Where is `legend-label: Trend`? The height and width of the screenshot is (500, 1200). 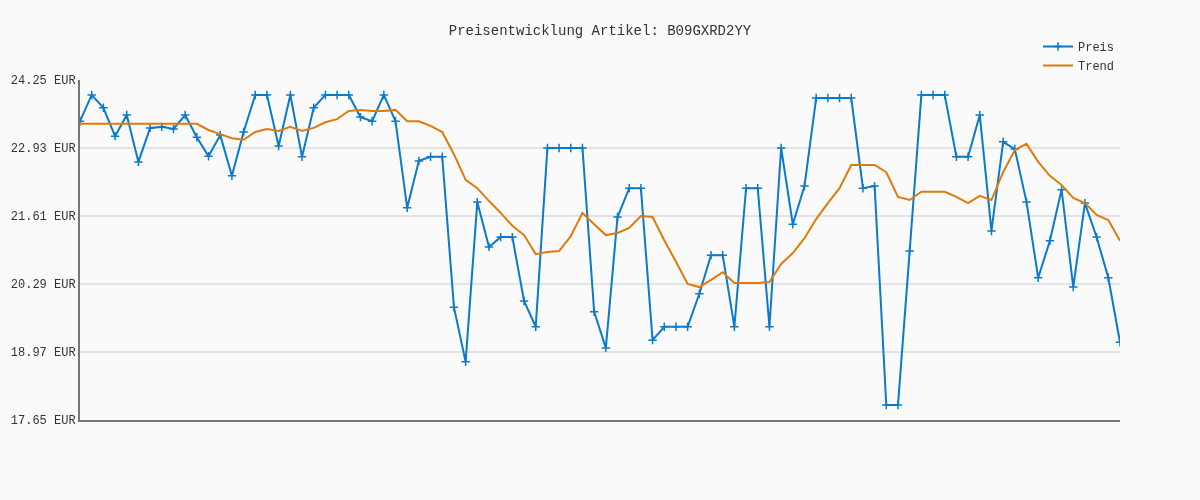 legend-label: Trend is located at coordinates (1096, 67).